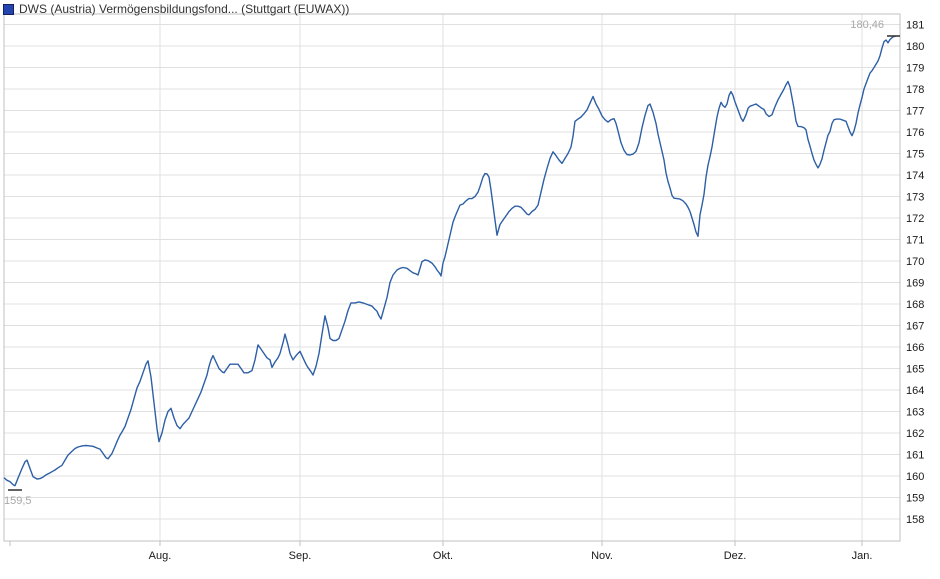  I want to click on y-axis-label: 179, so click(915, 69).